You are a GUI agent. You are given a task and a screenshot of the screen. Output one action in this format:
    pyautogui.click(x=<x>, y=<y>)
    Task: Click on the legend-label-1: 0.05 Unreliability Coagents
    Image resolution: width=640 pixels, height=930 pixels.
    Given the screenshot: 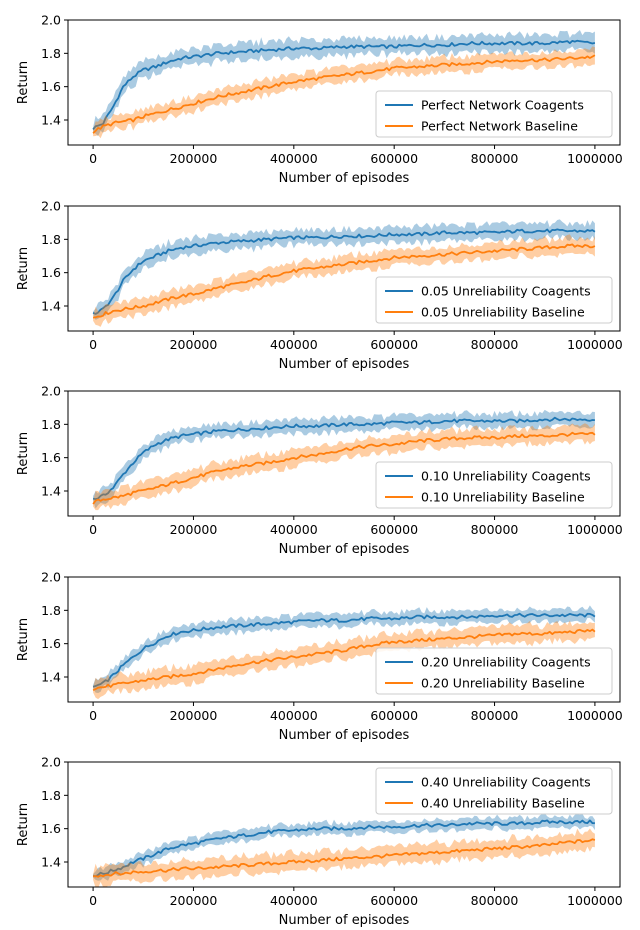 What is the action you would take?
    pyautogui.click(x=506, y=291)
    